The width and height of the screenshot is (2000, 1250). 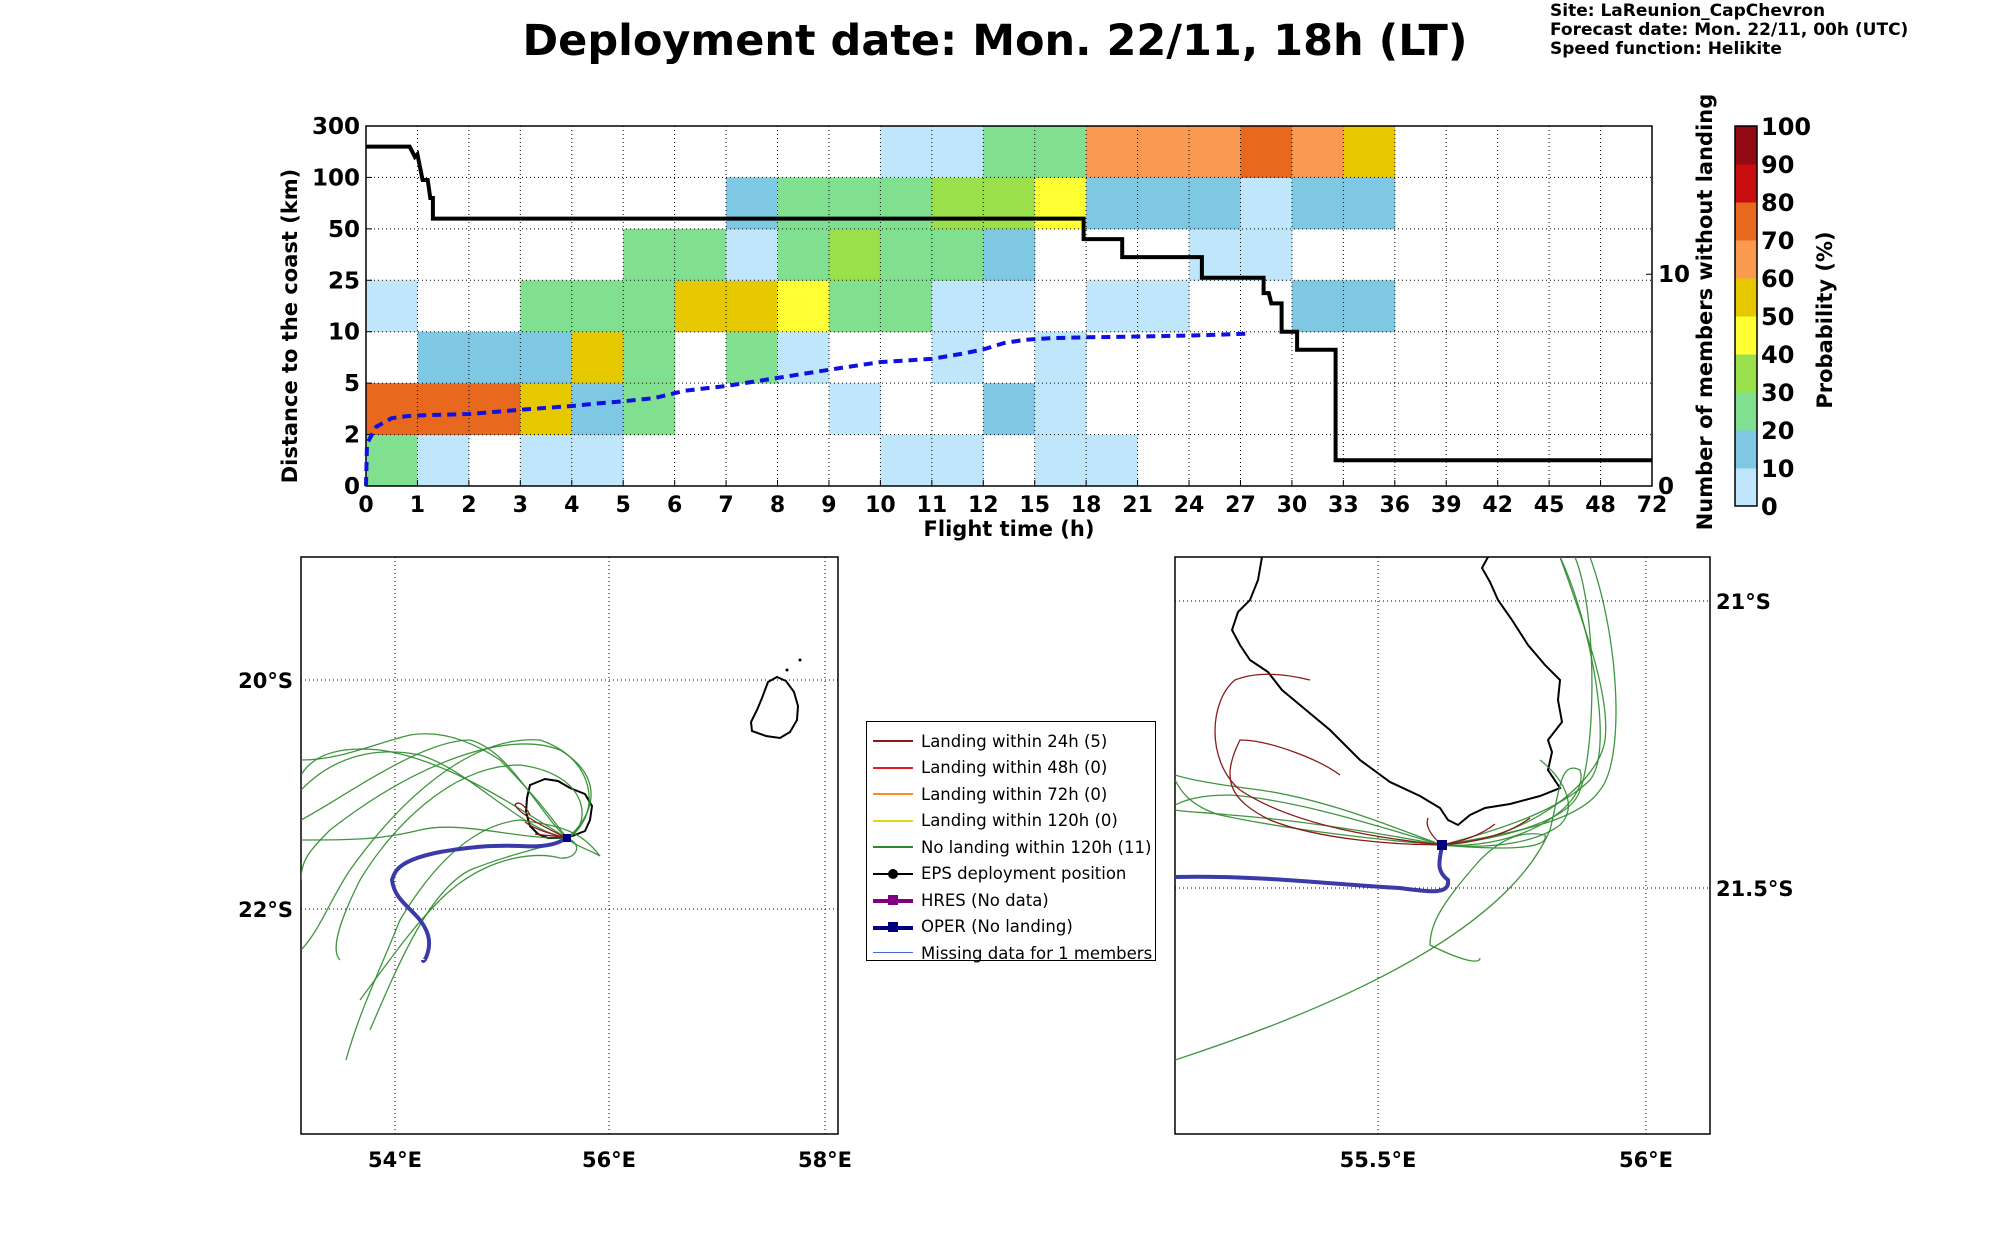 What do you see at coordinates (983, 505) in the screenshot?
I see `x-tick-label: 12` at bounding box center [983, 505].